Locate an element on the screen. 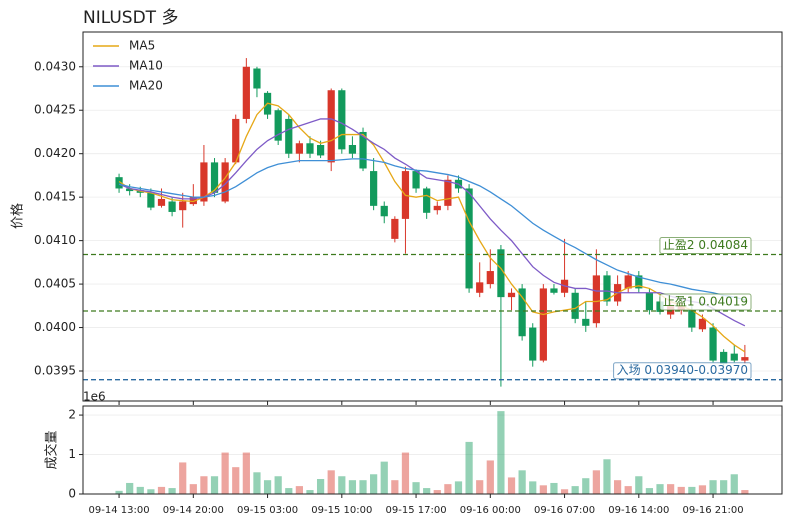 This screenshot has width=790, height=526. chart-title: NILUSDT 多 is located at coordinates (130, 18).